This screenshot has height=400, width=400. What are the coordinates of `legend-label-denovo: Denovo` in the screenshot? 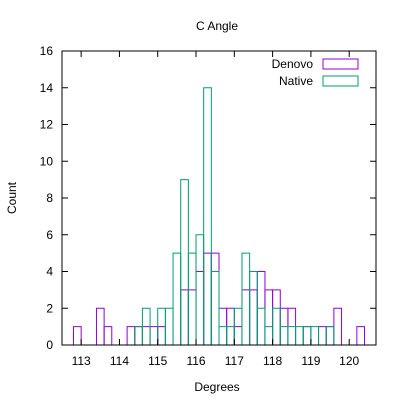 It's located at (293, 64).